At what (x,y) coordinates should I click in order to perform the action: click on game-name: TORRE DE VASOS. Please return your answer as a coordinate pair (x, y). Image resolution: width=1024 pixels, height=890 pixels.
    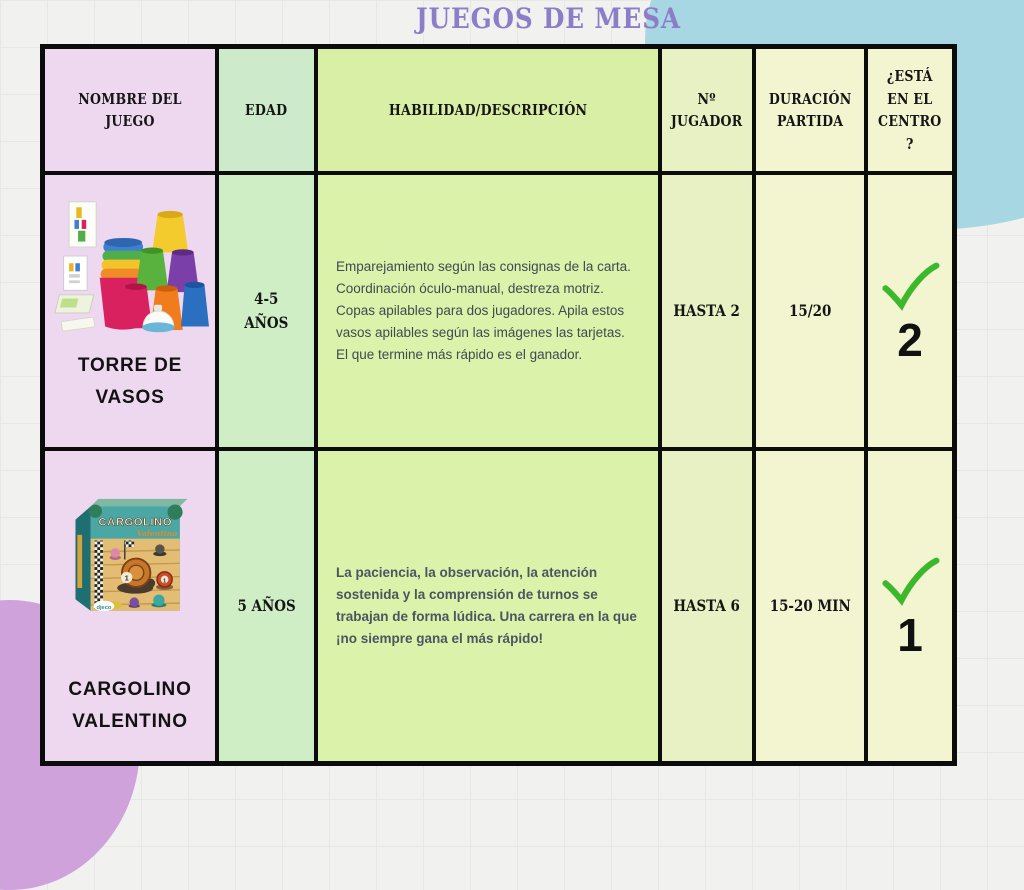
    Looking at the image, I should click on (130, 382).